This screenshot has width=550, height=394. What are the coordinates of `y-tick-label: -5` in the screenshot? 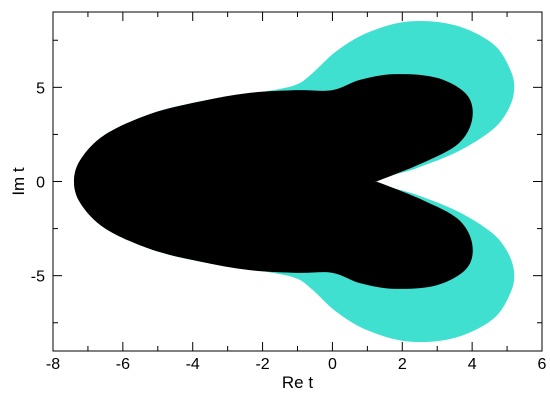 It's located at (38, 277).